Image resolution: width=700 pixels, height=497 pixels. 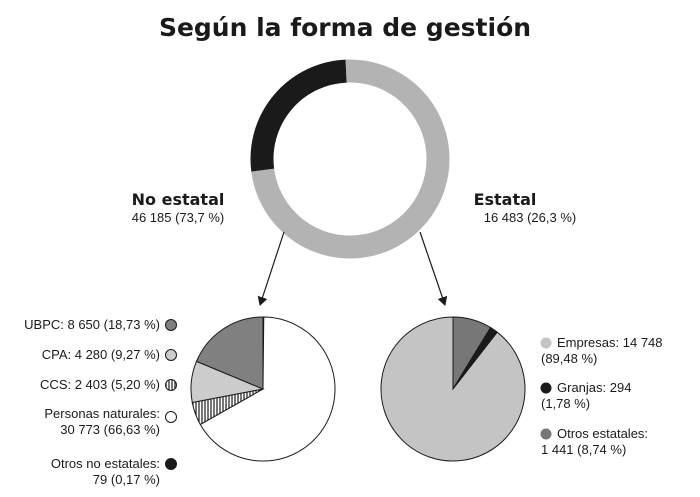 I want to click on estatal-label-group: Estatal 16 483 (26,3 %), so click(x=525, y=207).